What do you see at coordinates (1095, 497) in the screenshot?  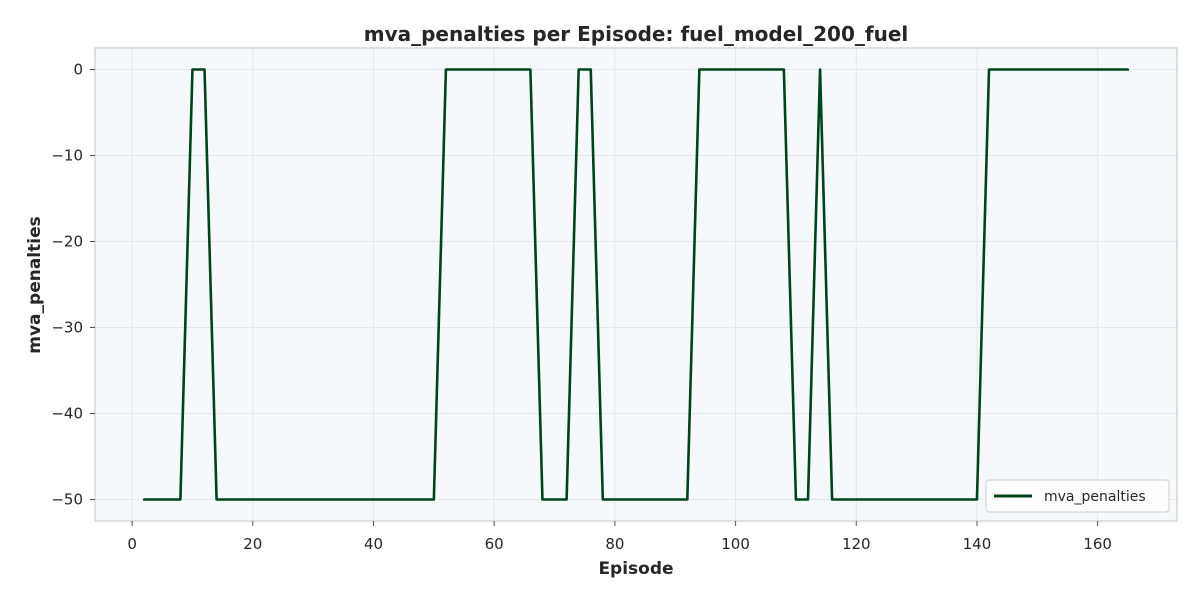 I see `legend-label: mva_penalties` at bounding box center [1095, 497].